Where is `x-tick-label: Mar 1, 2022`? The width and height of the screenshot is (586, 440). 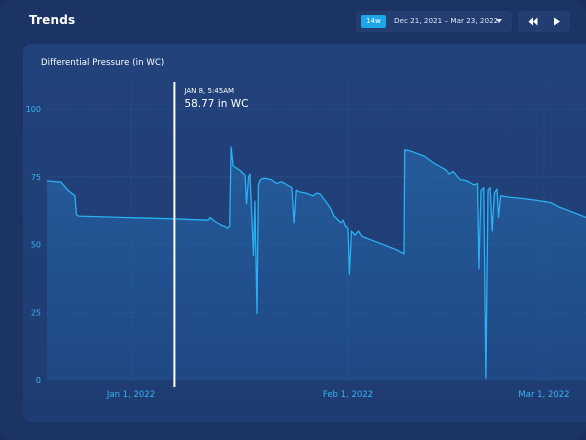 x-tick-label: Mar 1, 2022 is located at coordinates (543, 395).